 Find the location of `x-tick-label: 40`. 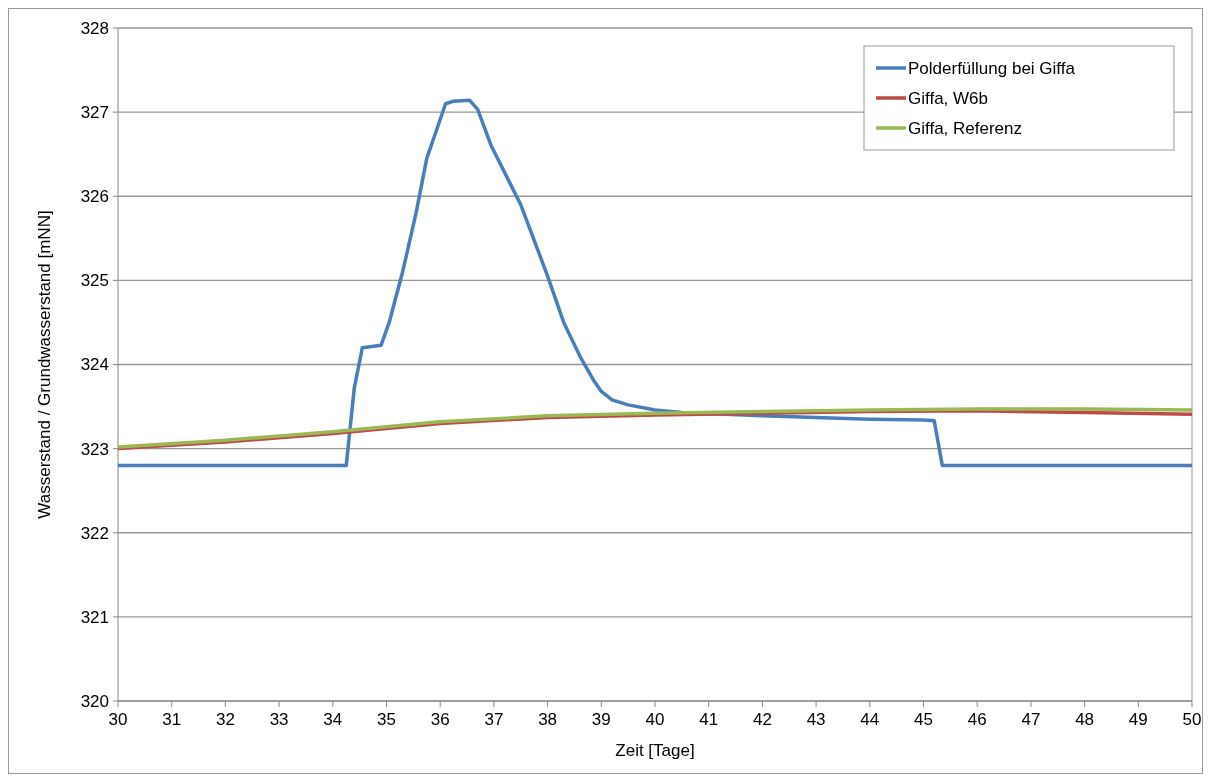

x-tick-label: 40 is located at coordinates (655, 719).